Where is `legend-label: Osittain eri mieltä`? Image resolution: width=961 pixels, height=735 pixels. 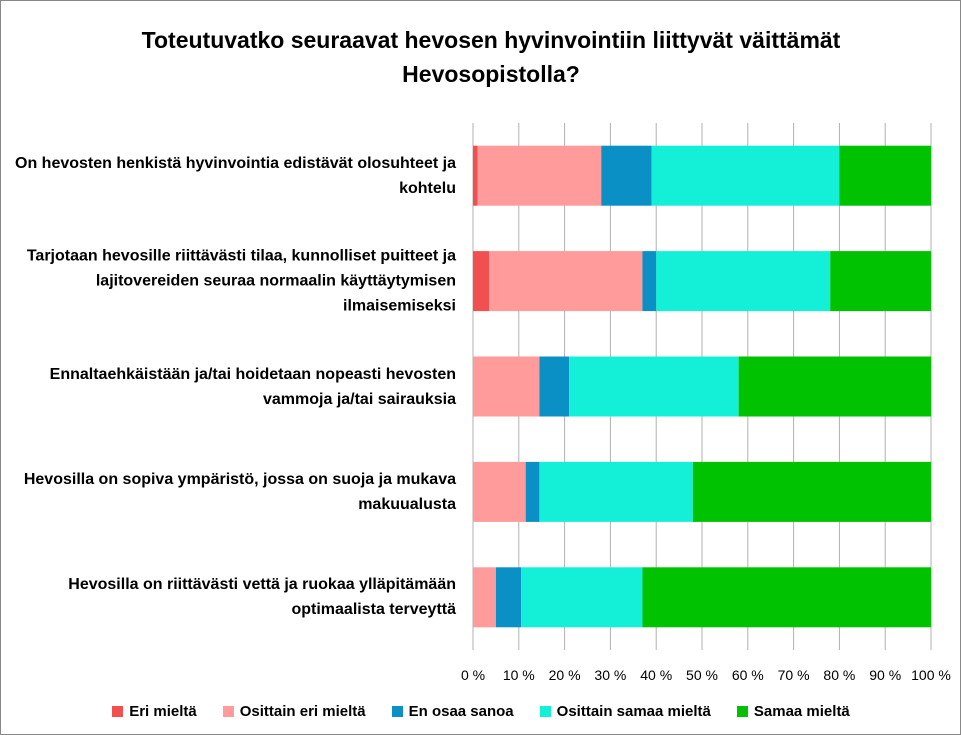
legend-label: Osittain eri mieltä is located at coordinates (302, 711).